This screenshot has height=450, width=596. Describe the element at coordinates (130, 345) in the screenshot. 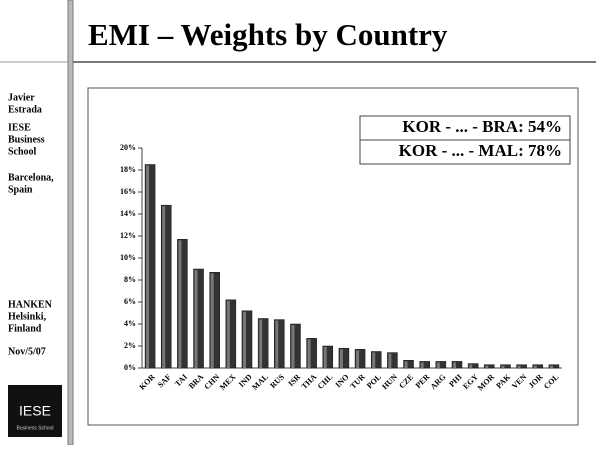

I see `y-tick-label: 2%` at that location.